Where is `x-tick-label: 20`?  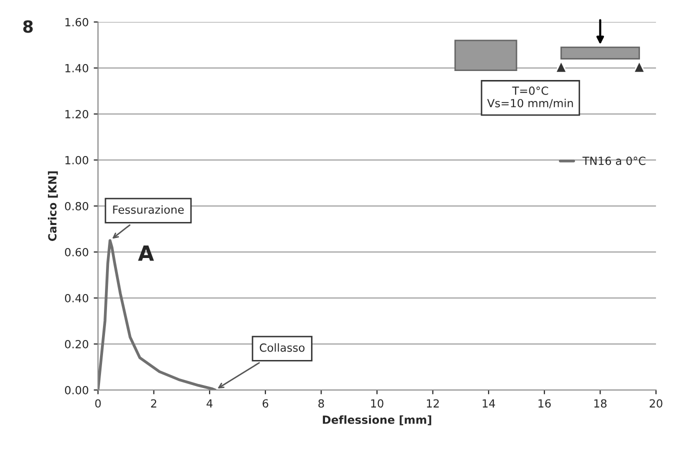 x-tick-label: 20 is located at coordinates (656, 403).